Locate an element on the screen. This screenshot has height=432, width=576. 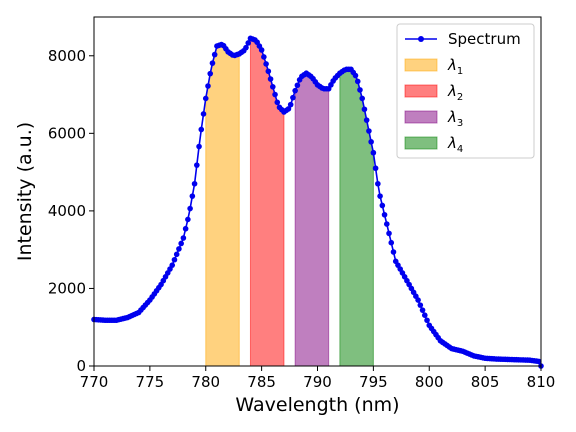
x-tick-label: 790 is located at coordinates (317, 382).